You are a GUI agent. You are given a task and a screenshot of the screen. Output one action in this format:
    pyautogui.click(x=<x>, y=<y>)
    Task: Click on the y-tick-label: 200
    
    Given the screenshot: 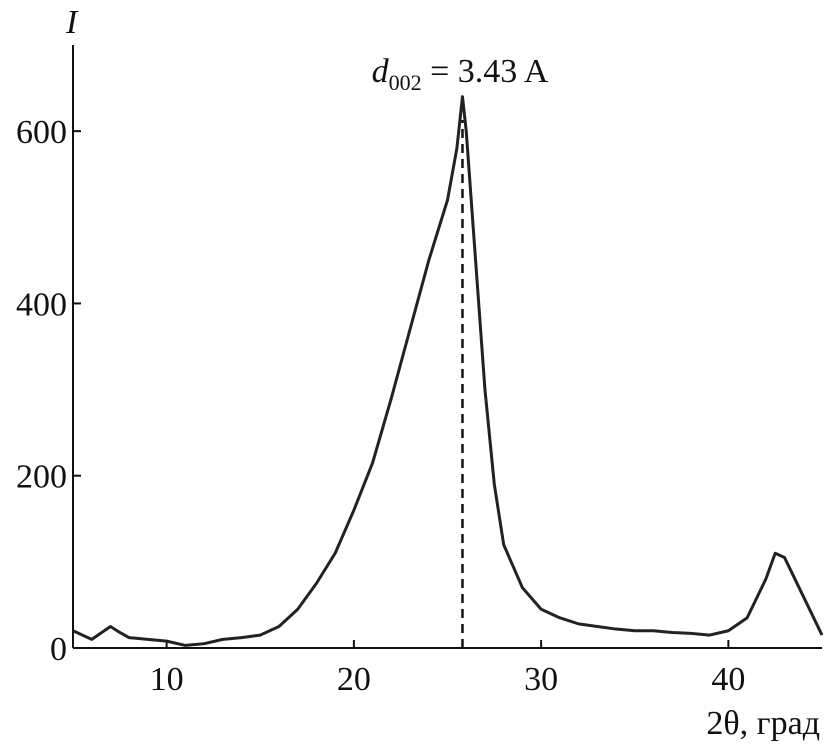 What is the action you would take?
    pyautogui.click(x=41, y=477)
    